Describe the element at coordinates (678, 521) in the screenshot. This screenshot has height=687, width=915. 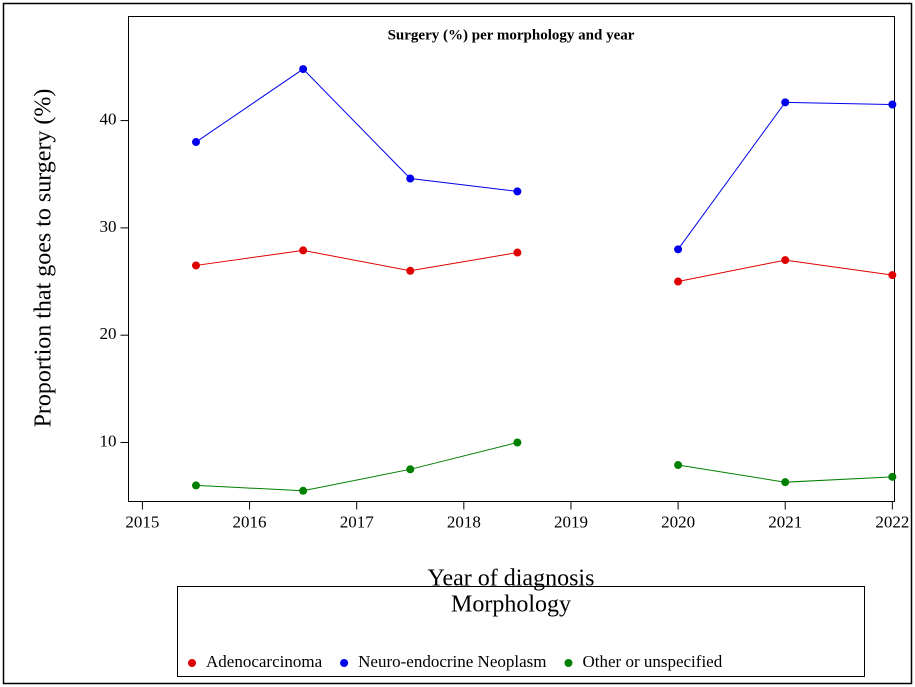
I see `x-tick-label: 2020` at that location.